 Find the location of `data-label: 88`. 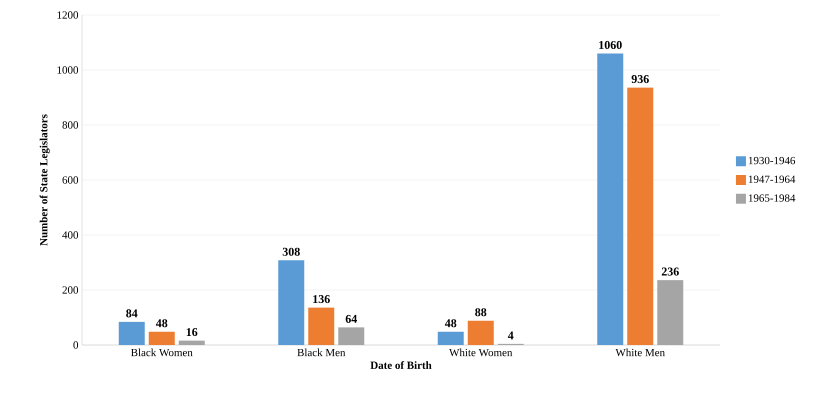

data-label: 88 is located at coordinates (480, 312).